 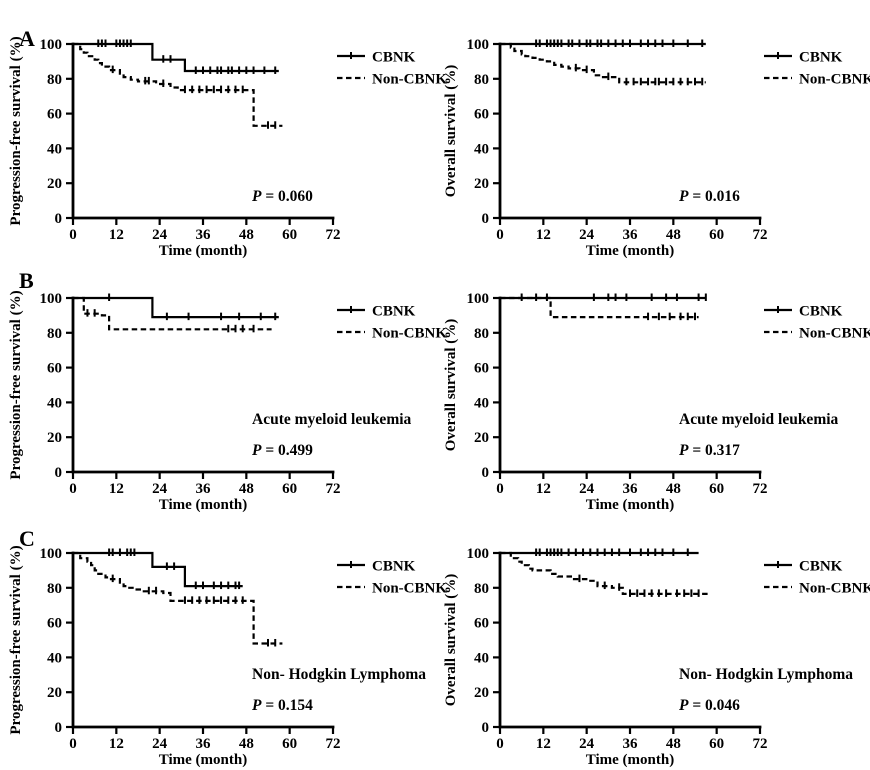 What do you see at coordinates (26, 280) in the screenshot?
I see `panel-label-b: B` at bounding box center [26, 280].